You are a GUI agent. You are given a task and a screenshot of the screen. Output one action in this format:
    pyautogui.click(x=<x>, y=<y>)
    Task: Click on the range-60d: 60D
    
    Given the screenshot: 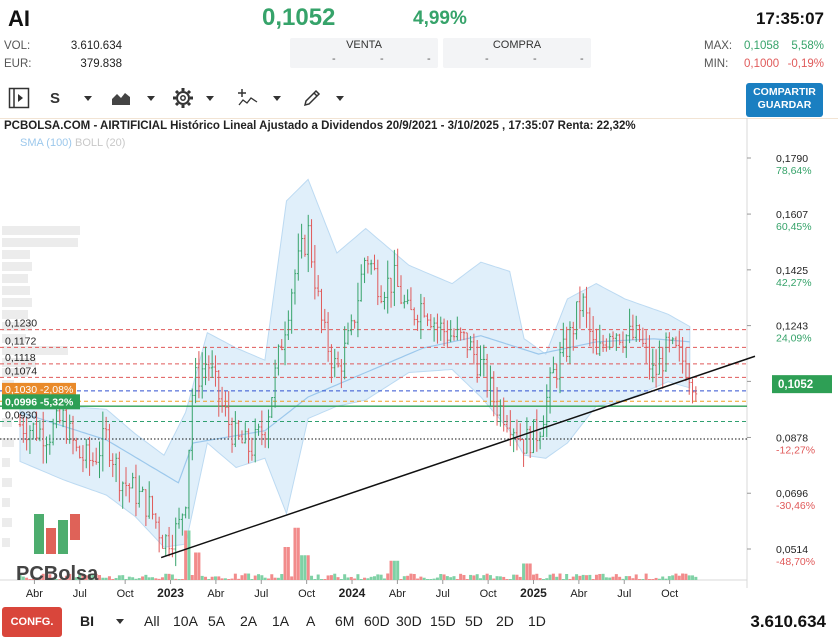 What is the action you would take?
    pyautogui.click(x=377, y=621)
    